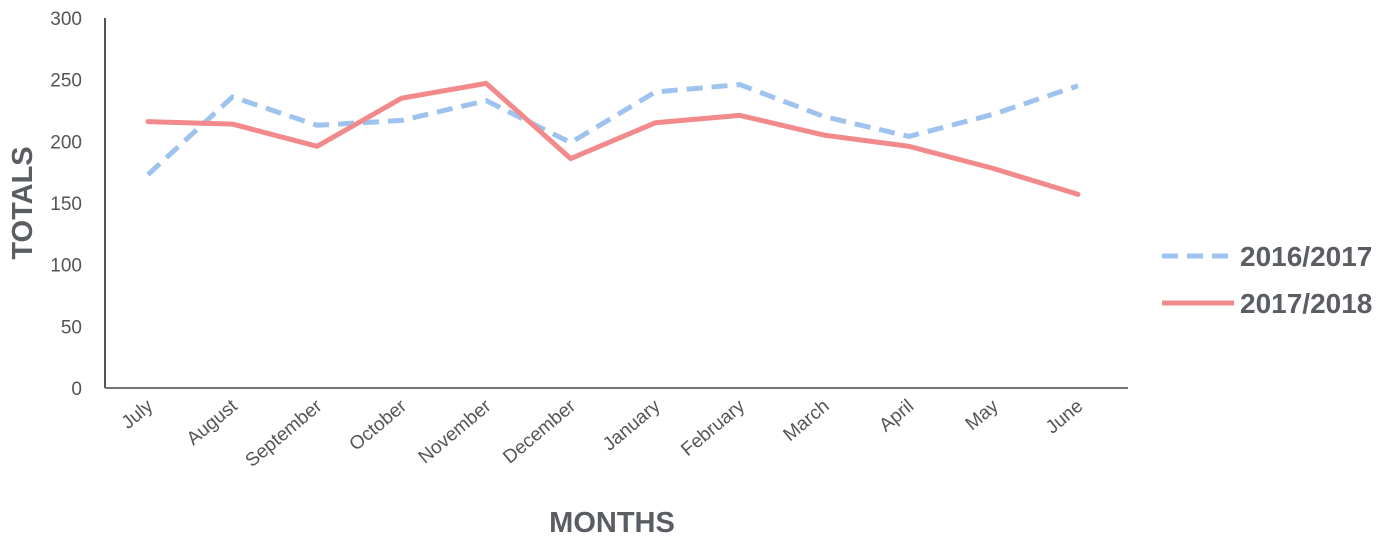 This screenshot has height=543, width=1396. I want to click on x-tick-label: April, so click(897, 416).